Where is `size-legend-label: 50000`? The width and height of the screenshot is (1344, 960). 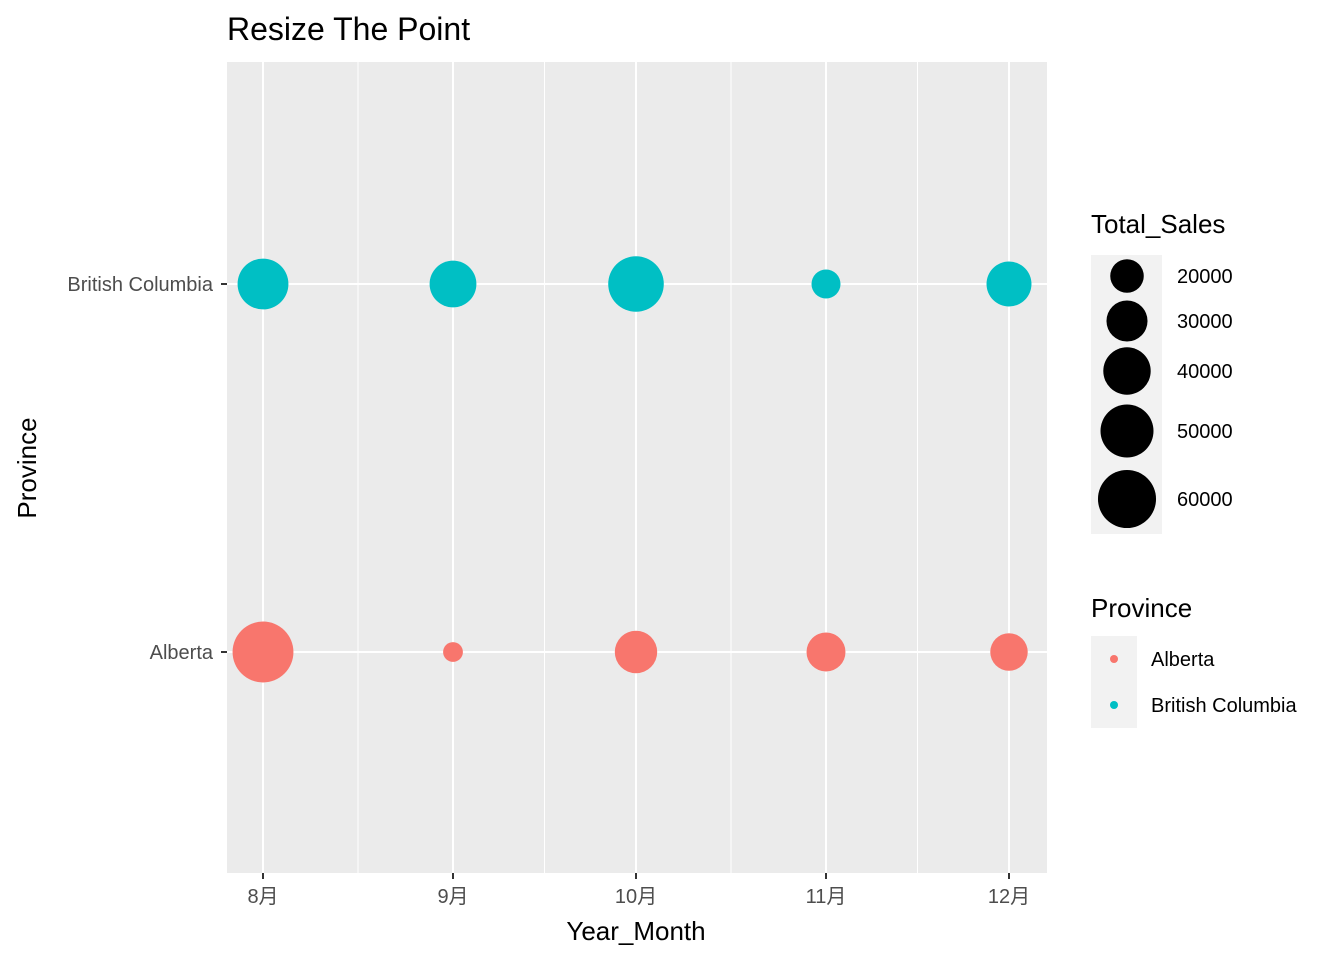
size-legend-label: 50000 is located at coordinates (1205, 432).